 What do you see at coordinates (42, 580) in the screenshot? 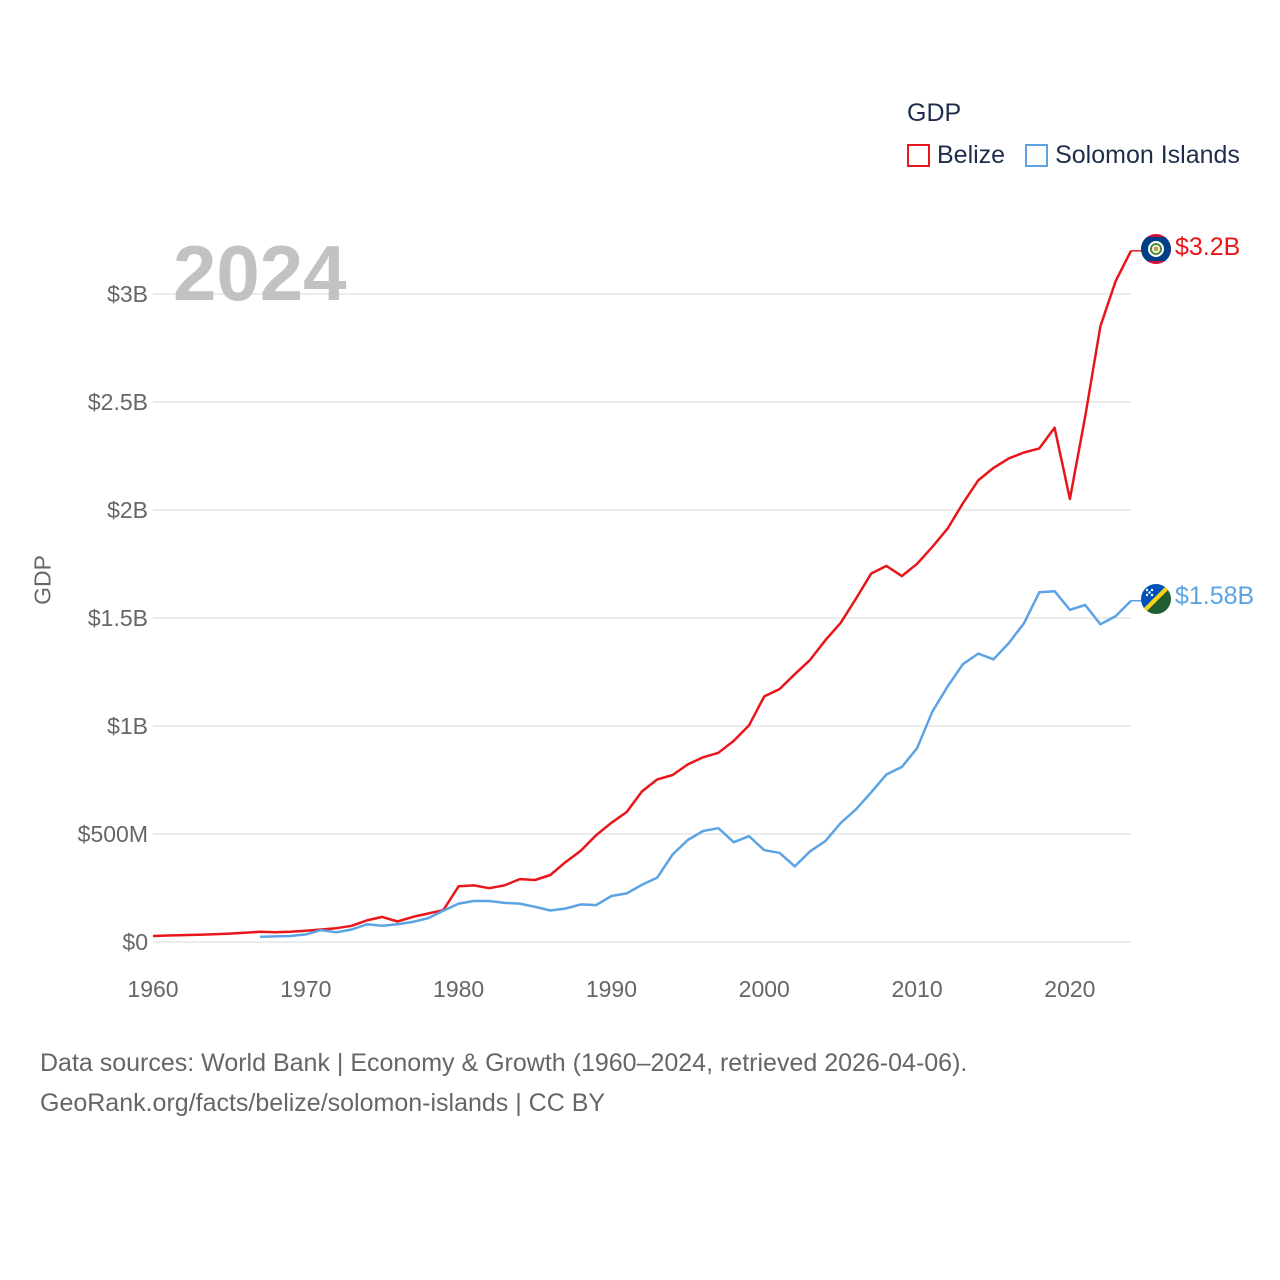
I see `y-axis-title: GDP` at bounding box center [42, 580].